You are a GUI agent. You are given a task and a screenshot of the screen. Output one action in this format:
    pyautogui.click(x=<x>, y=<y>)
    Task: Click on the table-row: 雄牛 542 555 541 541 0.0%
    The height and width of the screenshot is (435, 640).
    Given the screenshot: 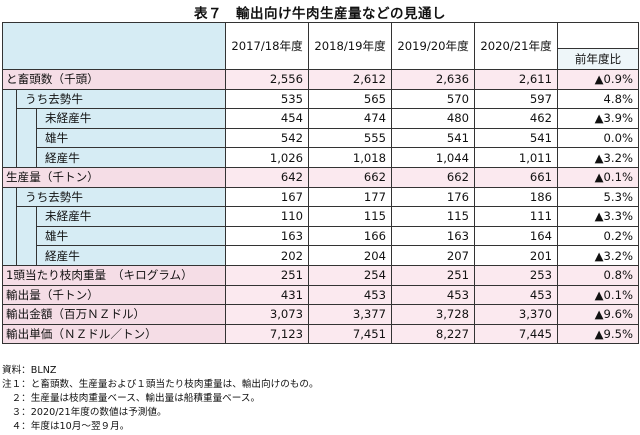 What is the action you would take?
    pyautogui.click(x=321, y=138)
    